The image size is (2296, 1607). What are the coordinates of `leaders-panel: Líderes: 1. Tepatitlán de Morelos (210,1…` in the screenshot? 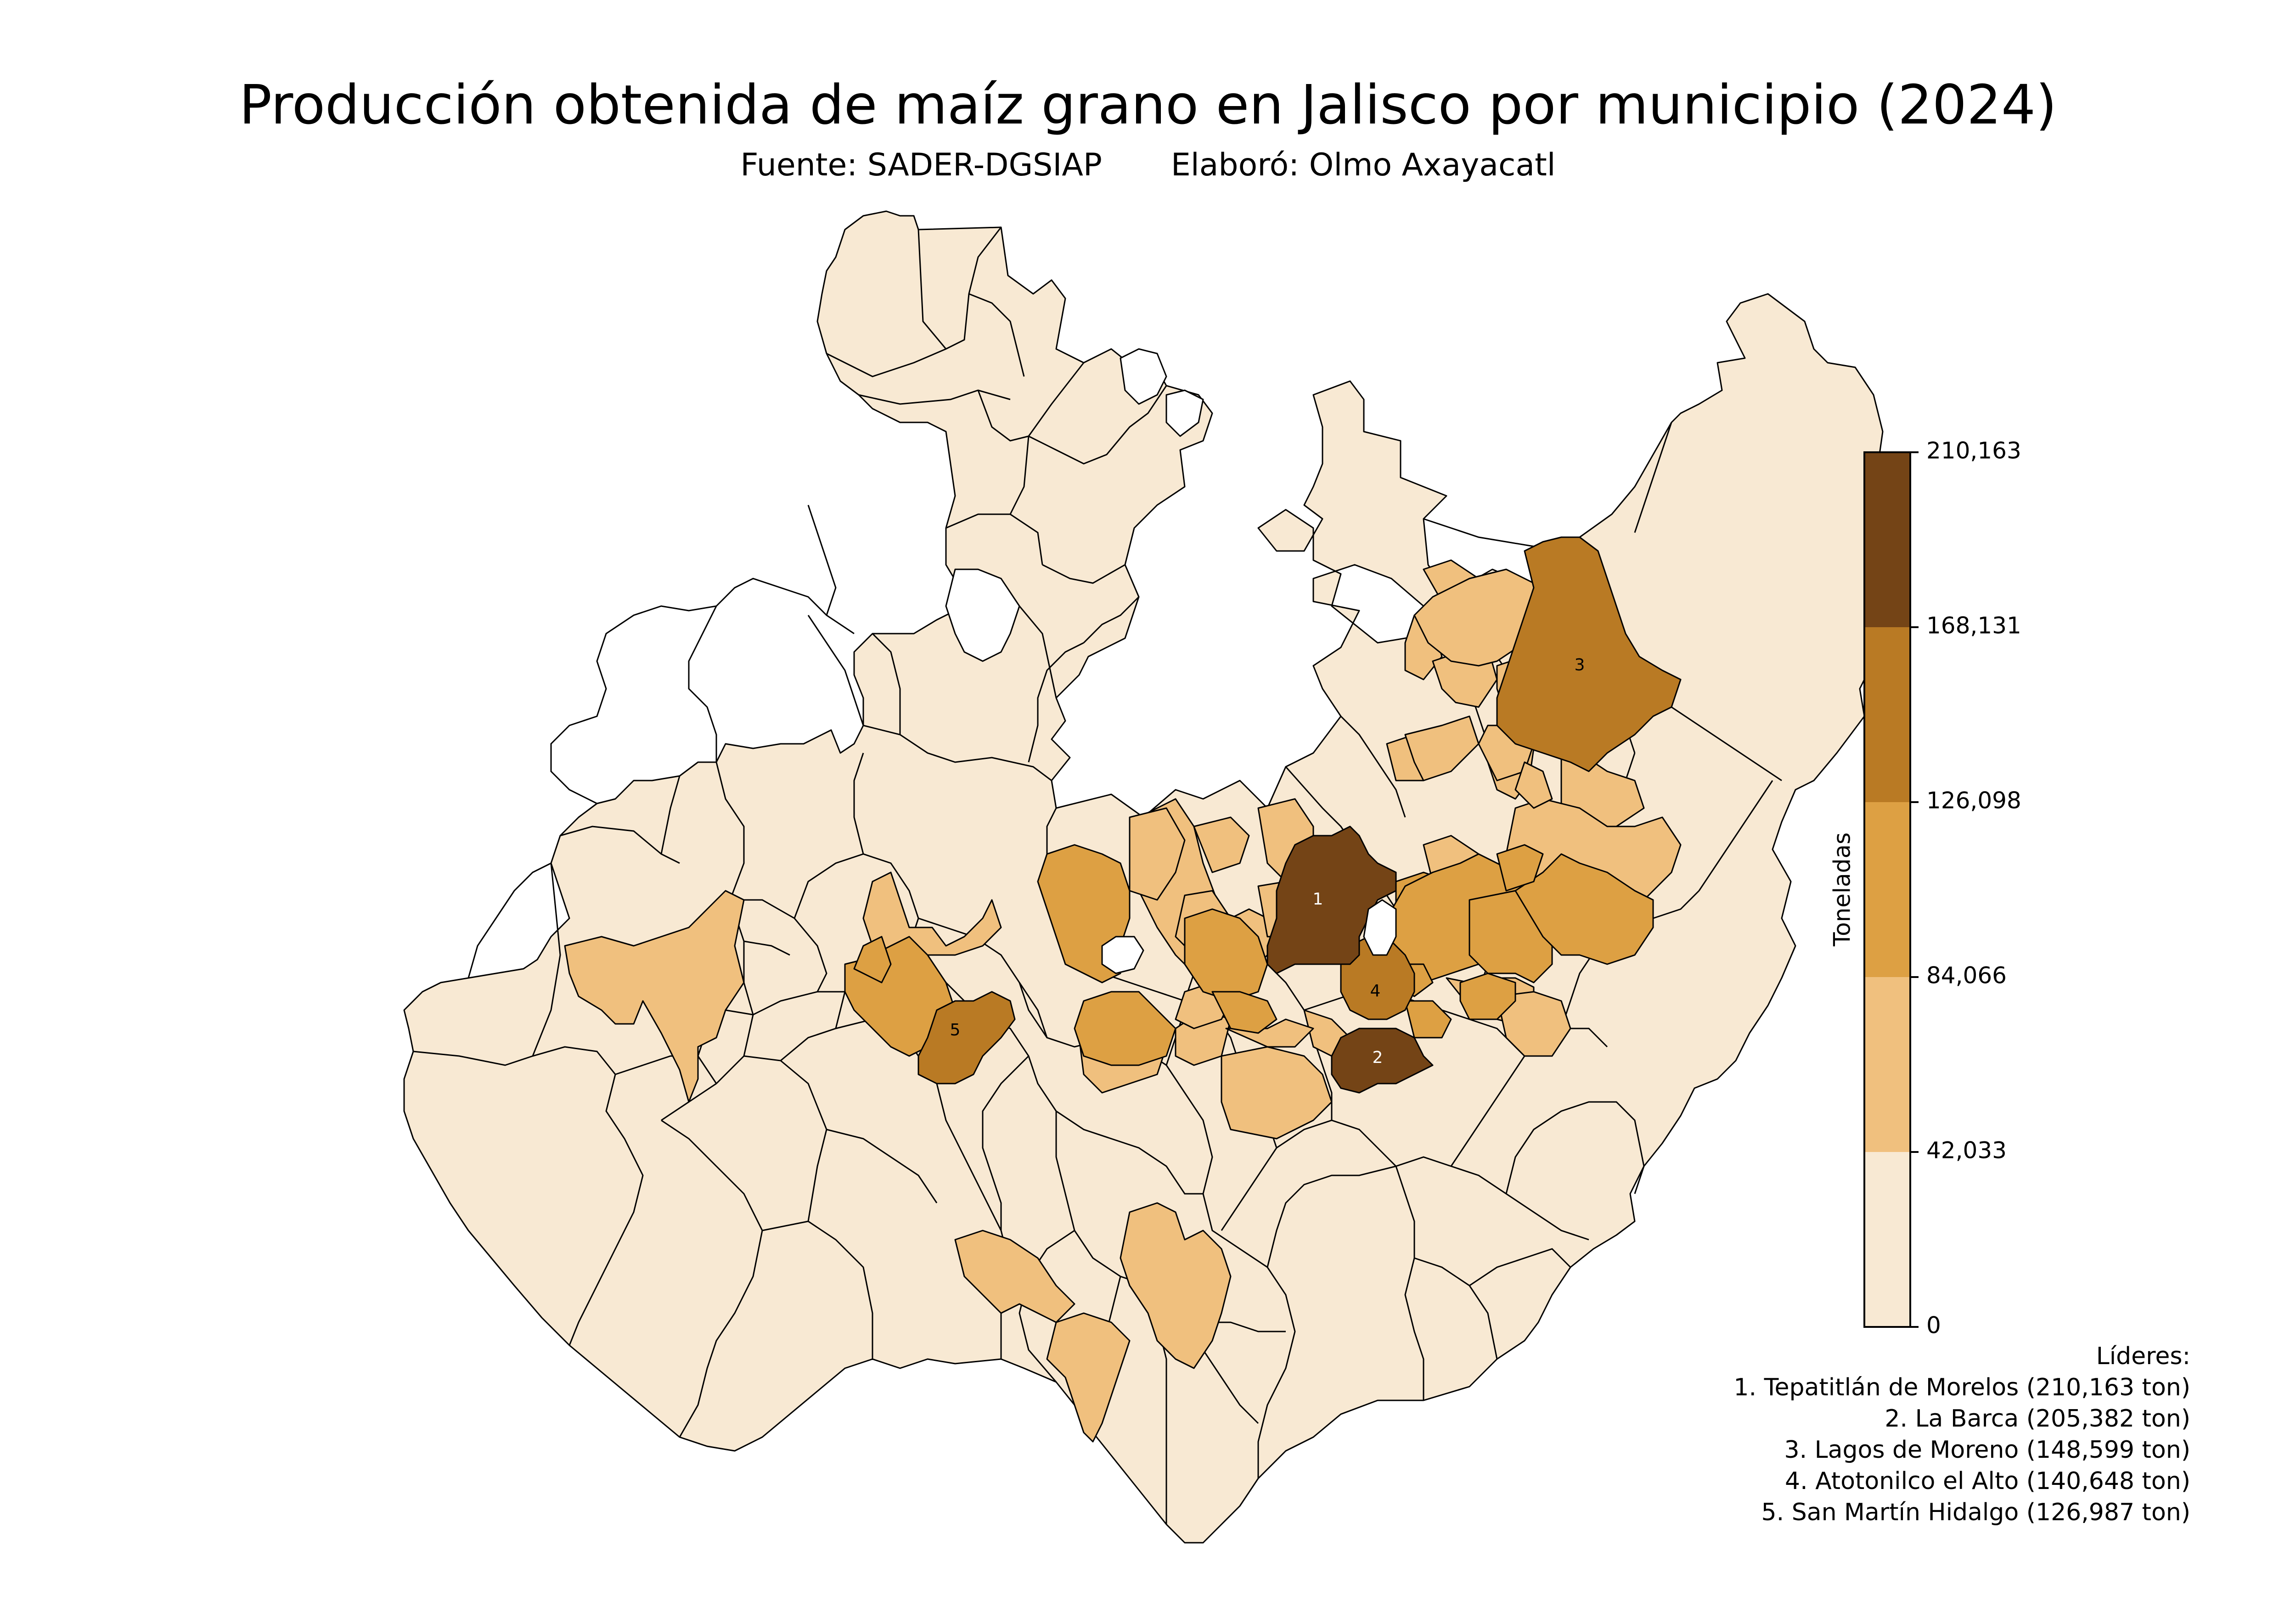 It's located at (1962, 1434).